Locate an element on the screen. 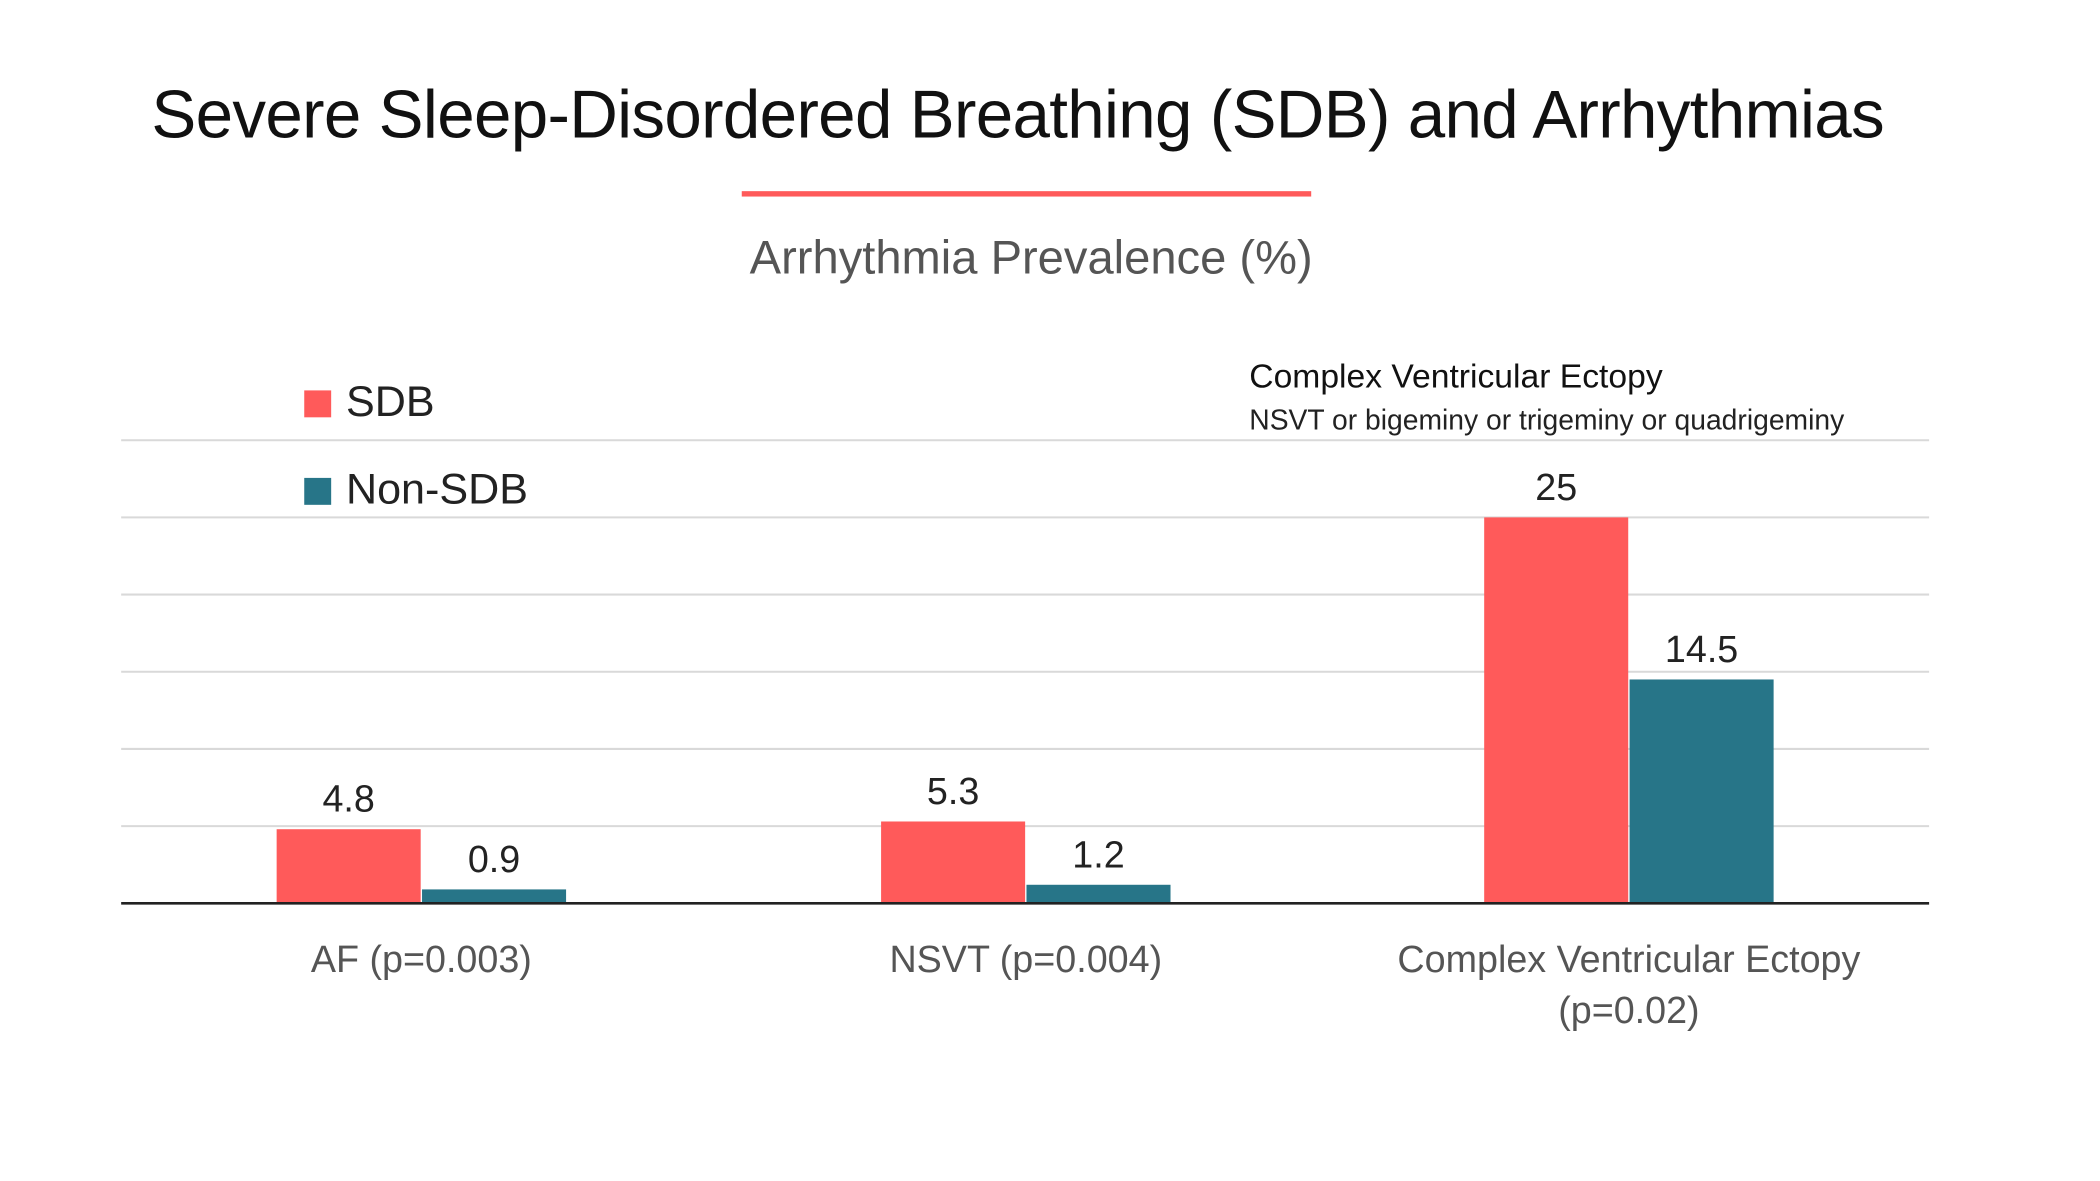 The image size is (2100, 1181). legend-label-non-sdb: Non-SDB is located at coordinates (436, 488).